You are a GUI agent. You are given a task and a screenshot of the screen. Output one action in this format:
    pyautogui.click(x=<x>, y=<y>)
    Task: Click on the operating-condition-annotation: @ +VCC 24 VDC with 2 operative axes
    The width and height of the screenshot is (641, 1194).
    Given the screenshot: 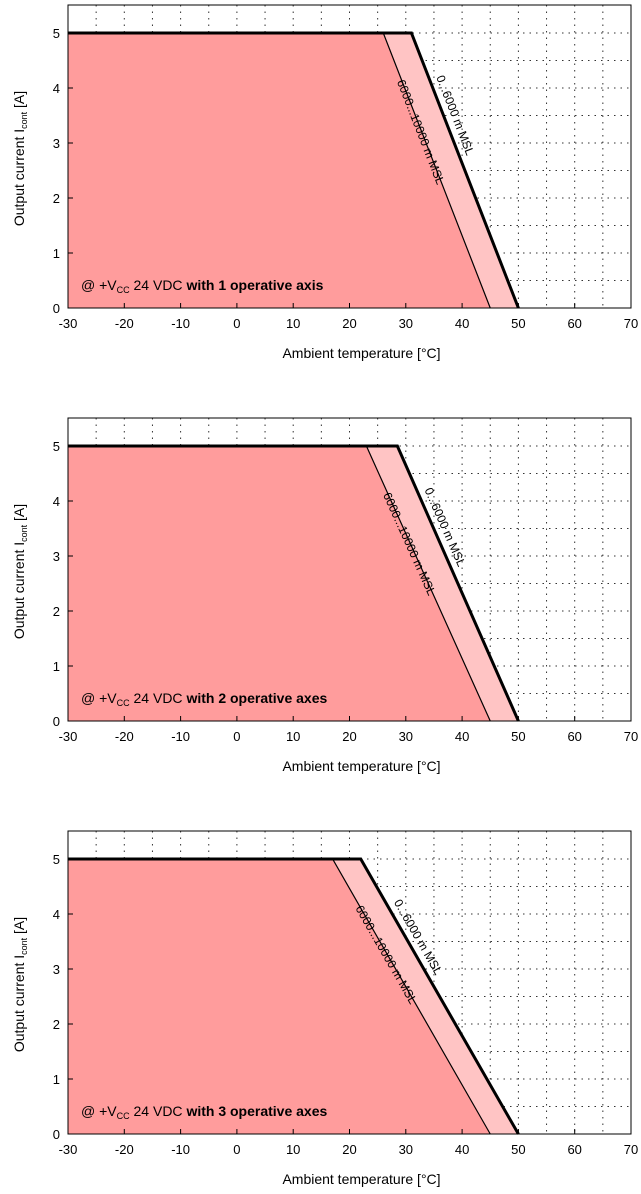 What is the action you would take?
    pyautogui.click(x=204, y=699)
    